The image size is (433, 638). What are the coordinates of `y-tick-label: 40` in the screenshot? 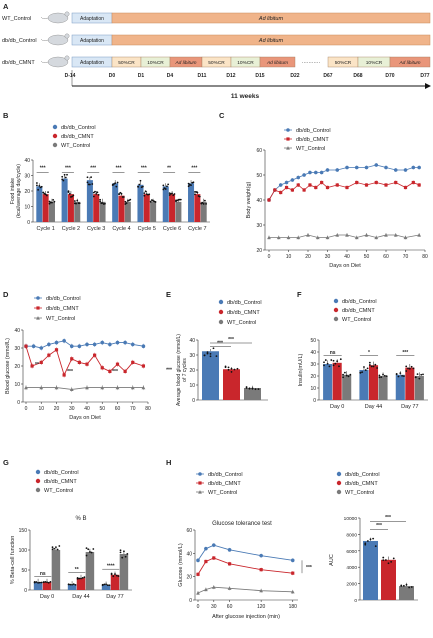 It's located at (192, 341).